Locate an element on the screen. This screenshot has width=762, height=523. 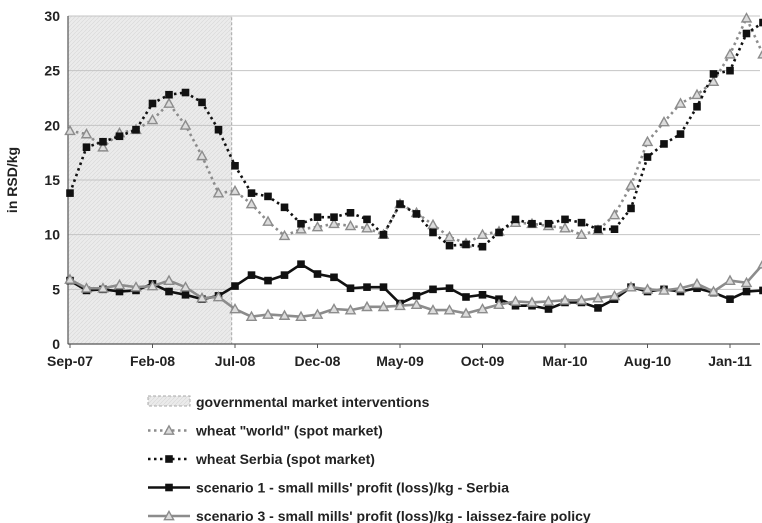
x-tick-Dec-08: Dec-08 is located at coordinates (318, 361).